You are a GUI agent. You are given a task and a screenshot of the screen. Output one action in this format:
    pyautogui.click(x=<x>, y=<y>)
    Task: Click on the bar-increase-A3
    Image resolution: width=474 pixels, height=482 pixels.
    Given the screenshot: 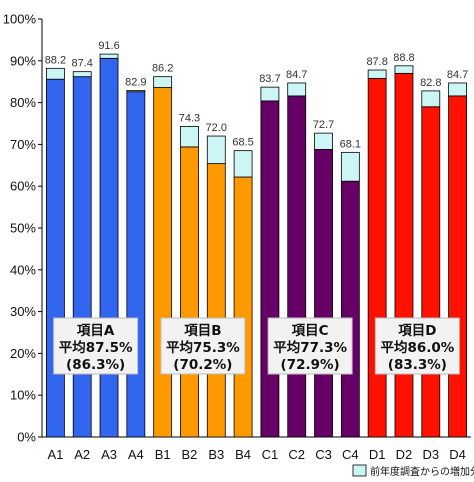 What is the action you would take?
    pyautogui.click(x=109, y=56)
    